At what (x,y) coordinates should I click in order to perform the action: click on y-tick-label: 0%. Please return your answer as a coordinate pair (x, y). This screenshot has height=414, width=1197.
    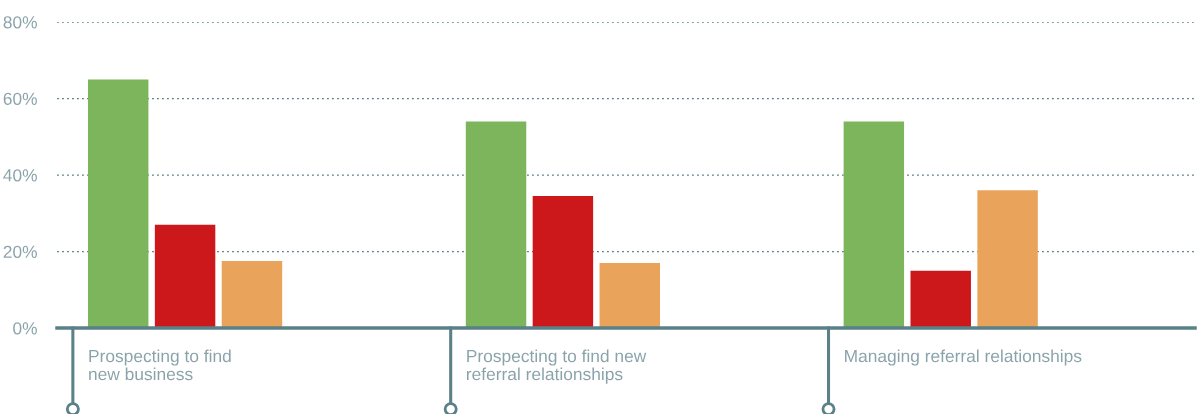
    Looking at the image, I should click on (25, 328).